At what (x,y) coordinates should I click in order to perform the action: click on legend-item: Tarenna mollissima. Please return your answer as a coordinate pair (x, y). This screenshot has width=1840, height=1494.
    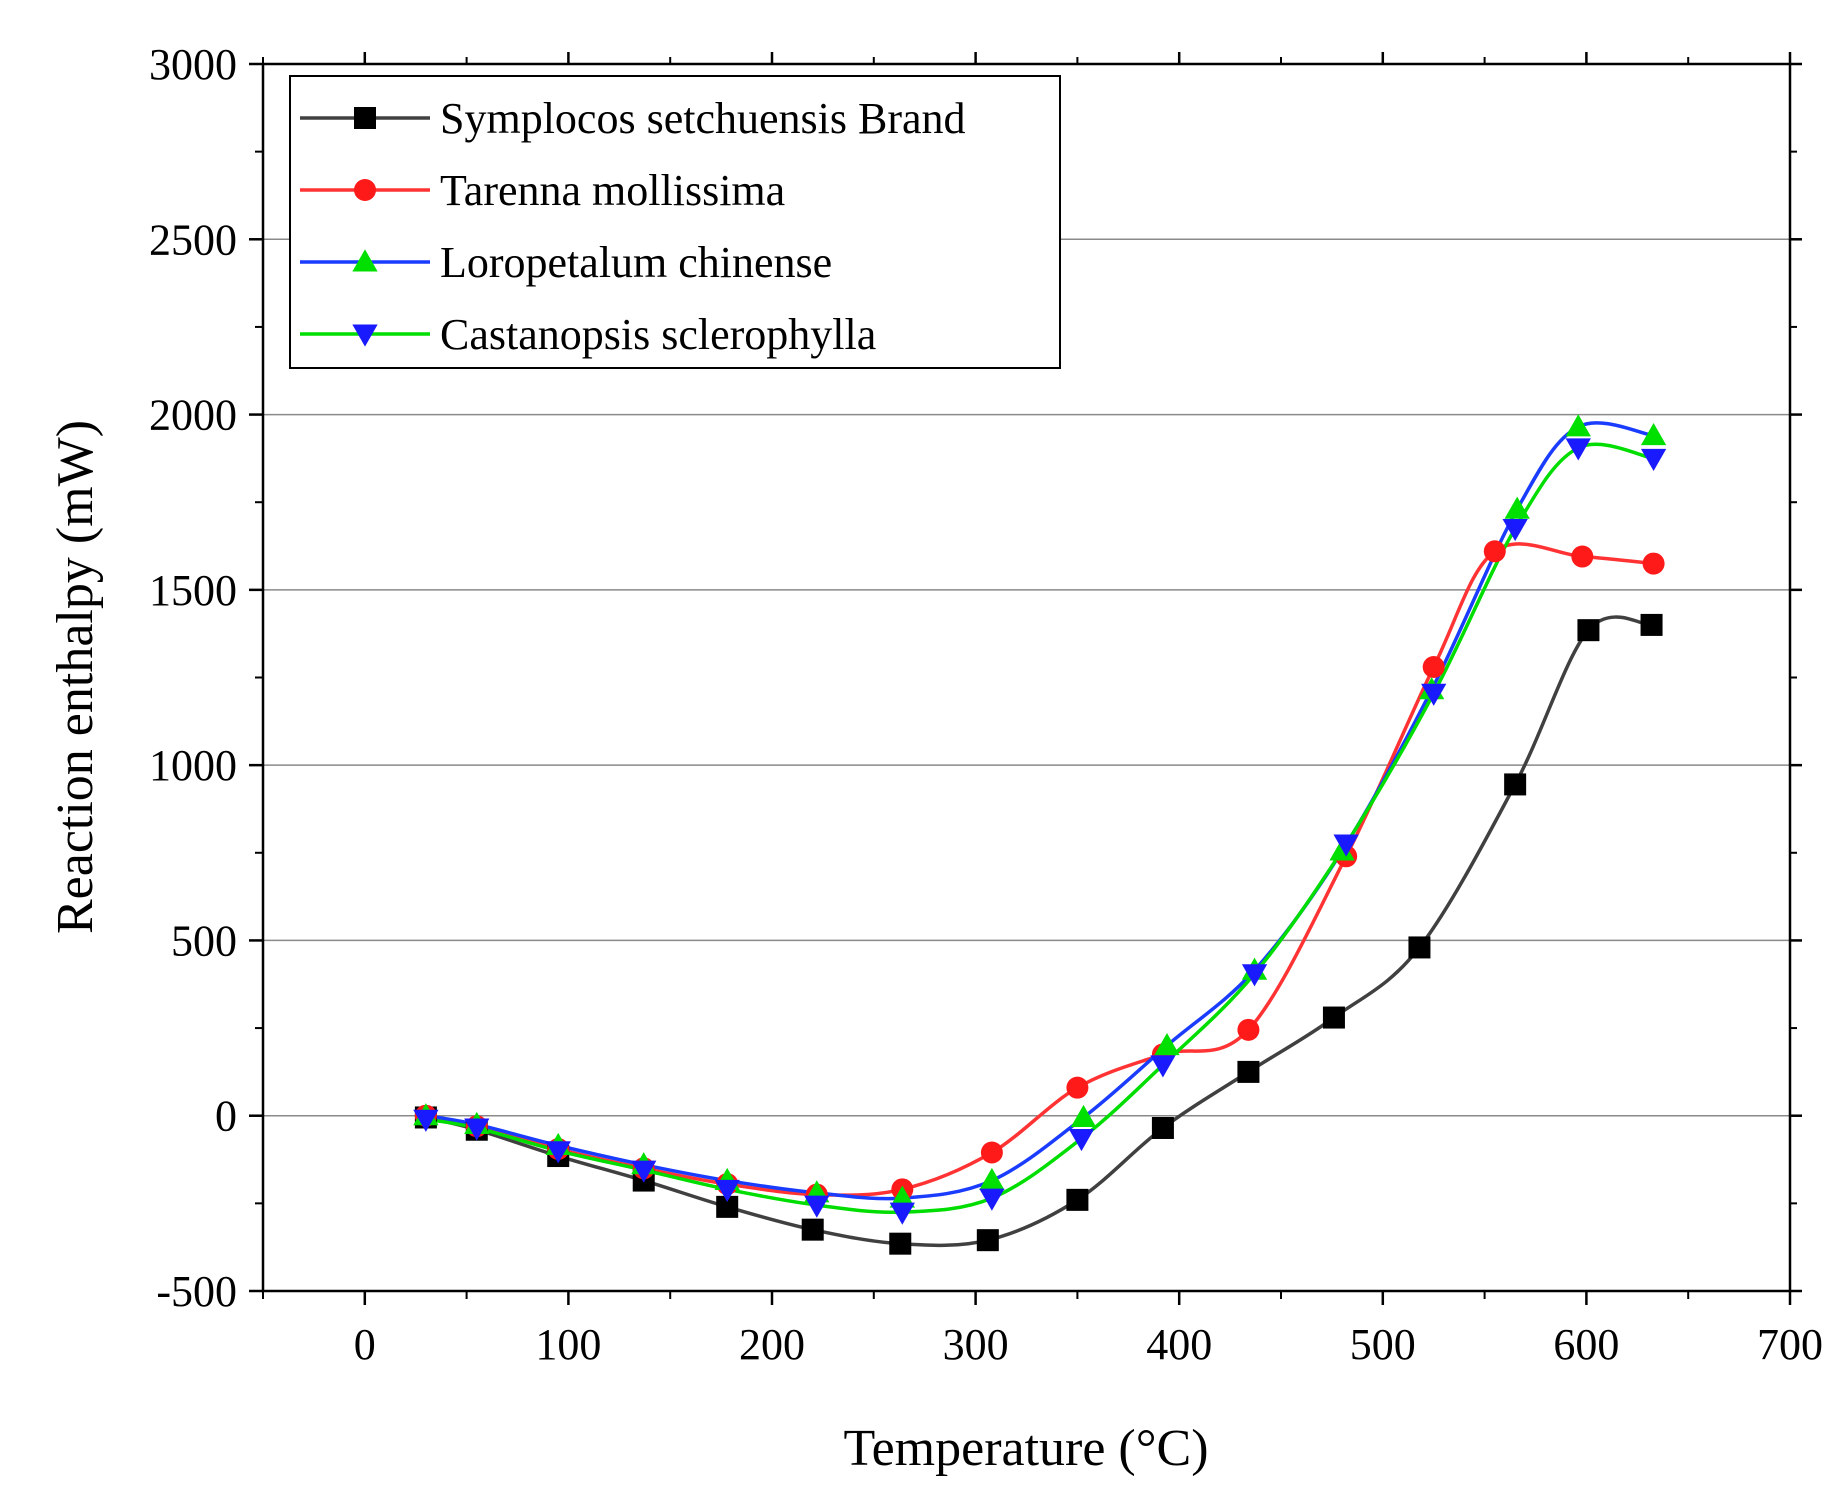
    Looking at the image, I should click on (542, 190).